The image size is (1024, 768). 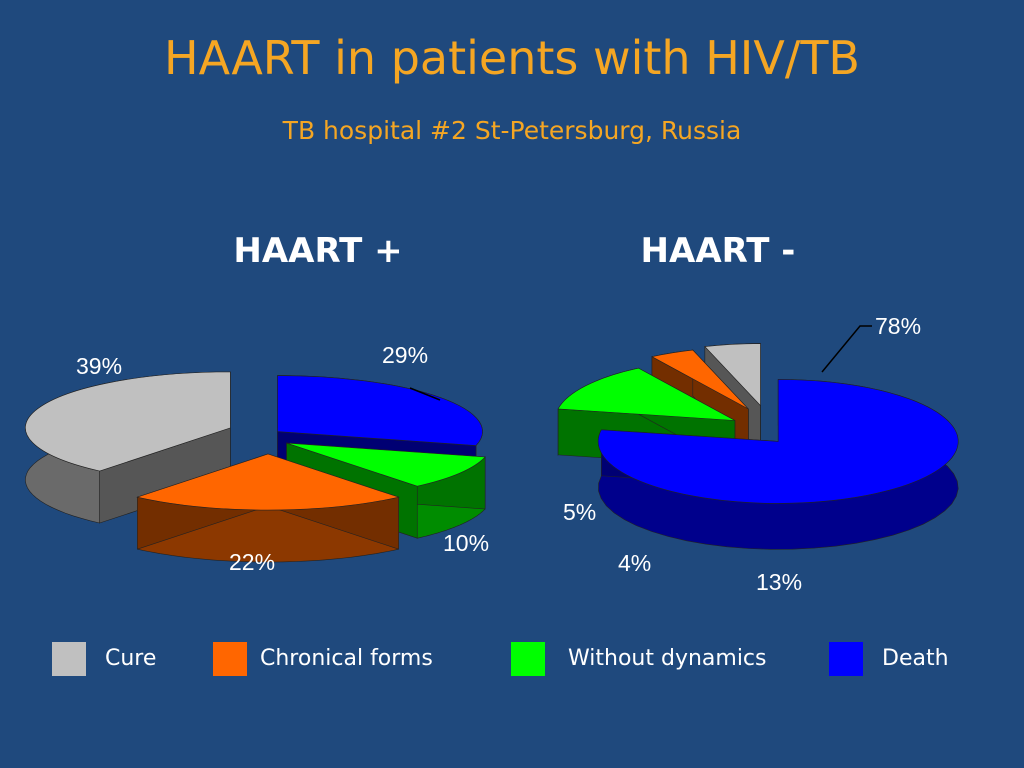 I want to click on leader-line-death-haart-minus, so click(x=846, y=349).